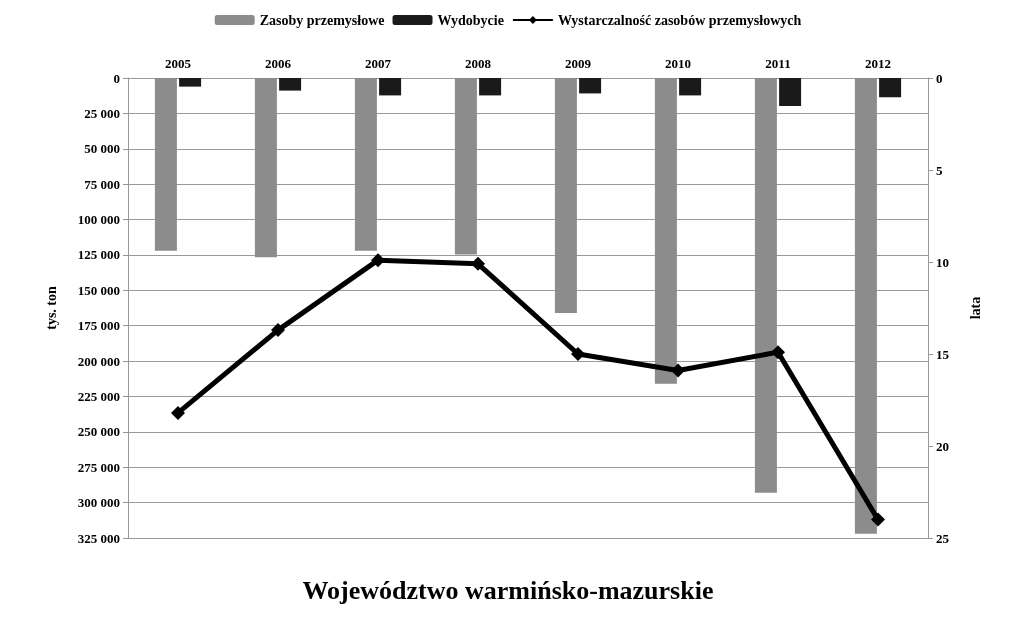  What do you see at coordinates (98, 326) in the screenshot?
I see `y-tick-label: 175 000` at bounding box center [98, 326].